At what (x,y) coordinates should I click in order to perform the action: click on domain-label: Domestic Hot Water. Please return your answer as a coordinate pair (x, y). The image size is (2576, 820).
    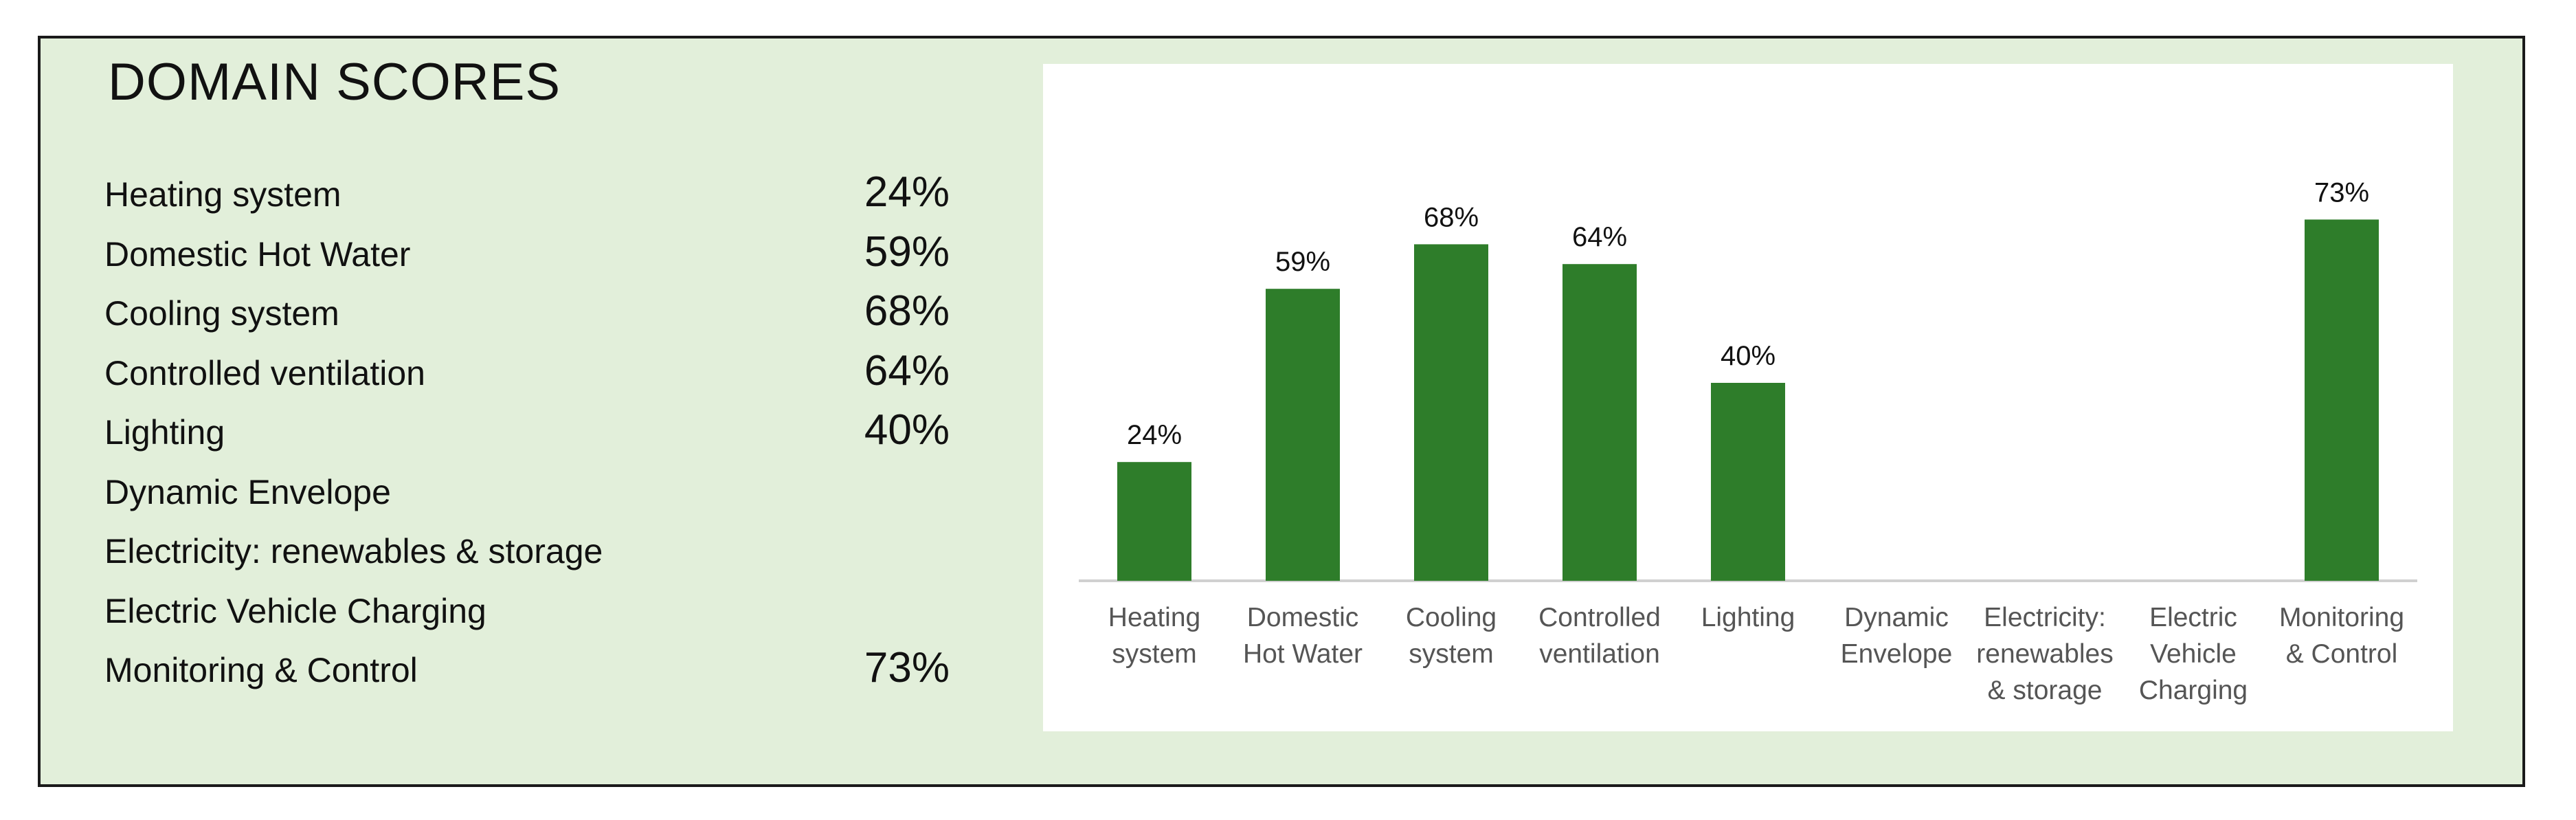
    Looking at the image, I should click on (257, 254).